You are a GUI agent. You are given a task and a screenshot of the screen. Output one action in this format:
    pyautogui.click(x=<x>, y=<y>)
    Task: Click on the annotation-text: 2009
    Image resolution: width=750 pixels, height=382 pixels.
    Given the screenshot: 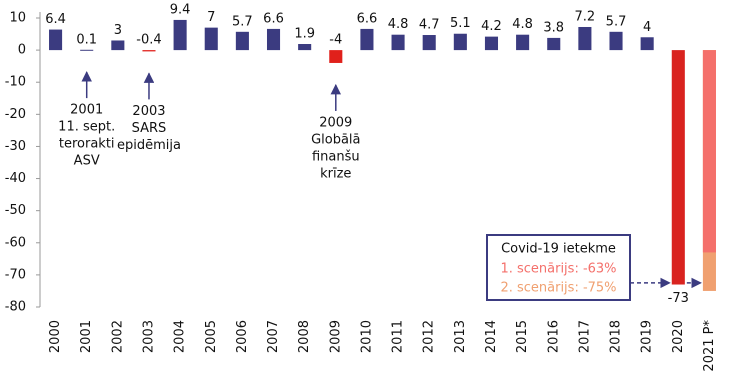 What is the action you would take?
    pyautogui.click(x=335, y=122)
    